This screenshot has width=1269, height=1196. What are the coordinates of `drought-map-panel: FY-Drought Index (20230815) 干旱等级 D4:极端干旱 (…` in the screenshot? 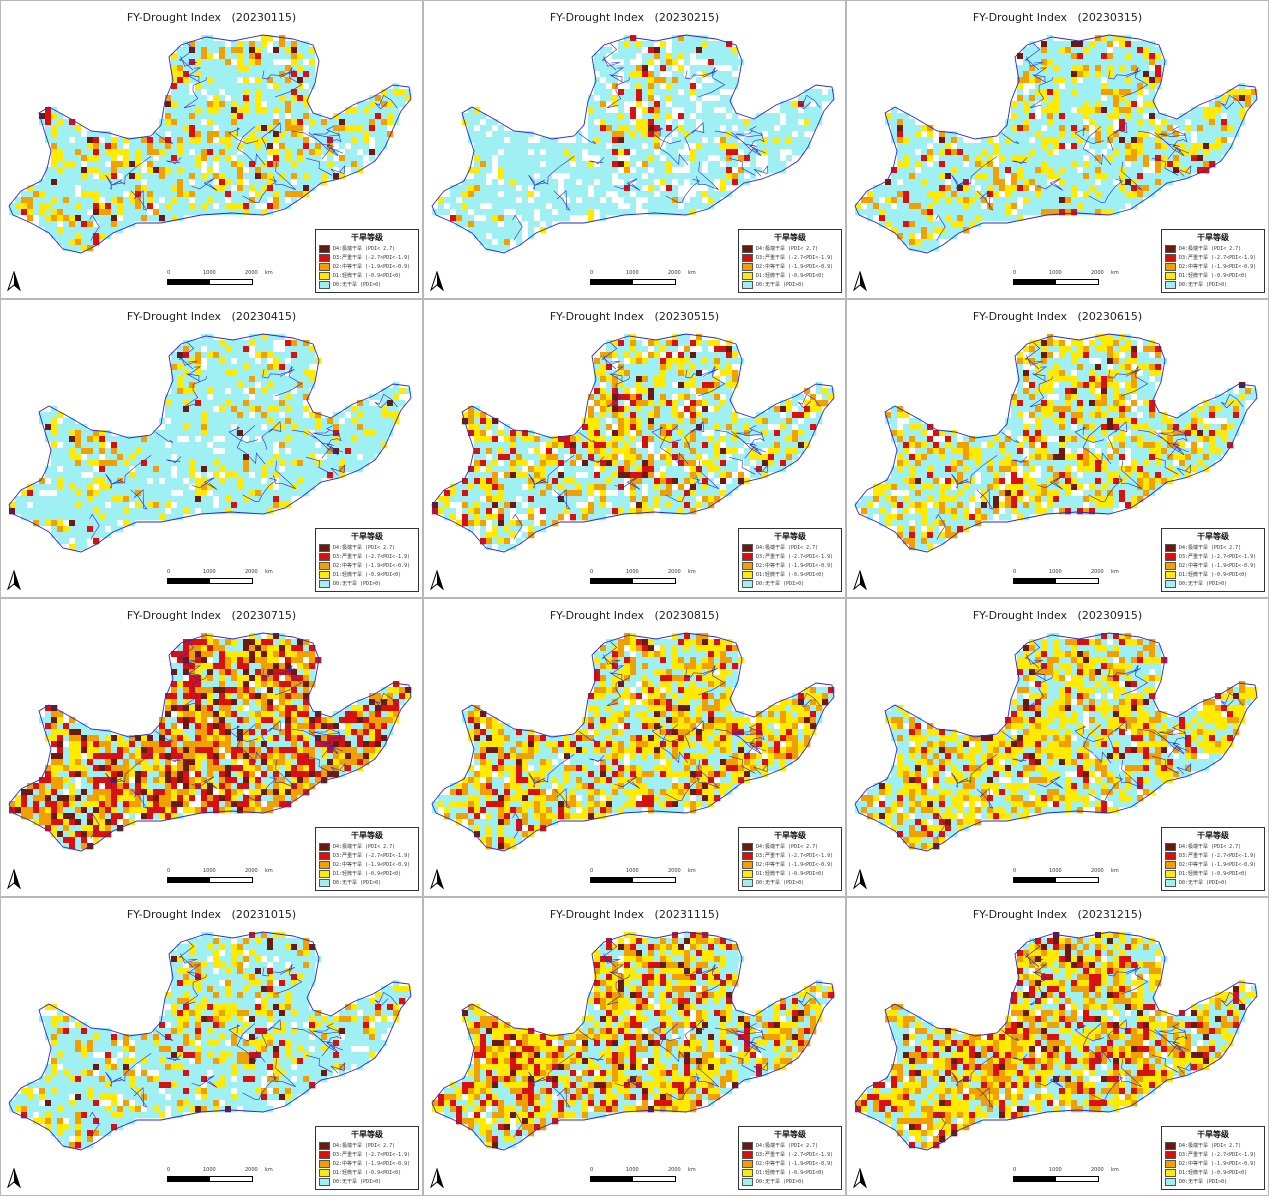 It's located at (634, 747).